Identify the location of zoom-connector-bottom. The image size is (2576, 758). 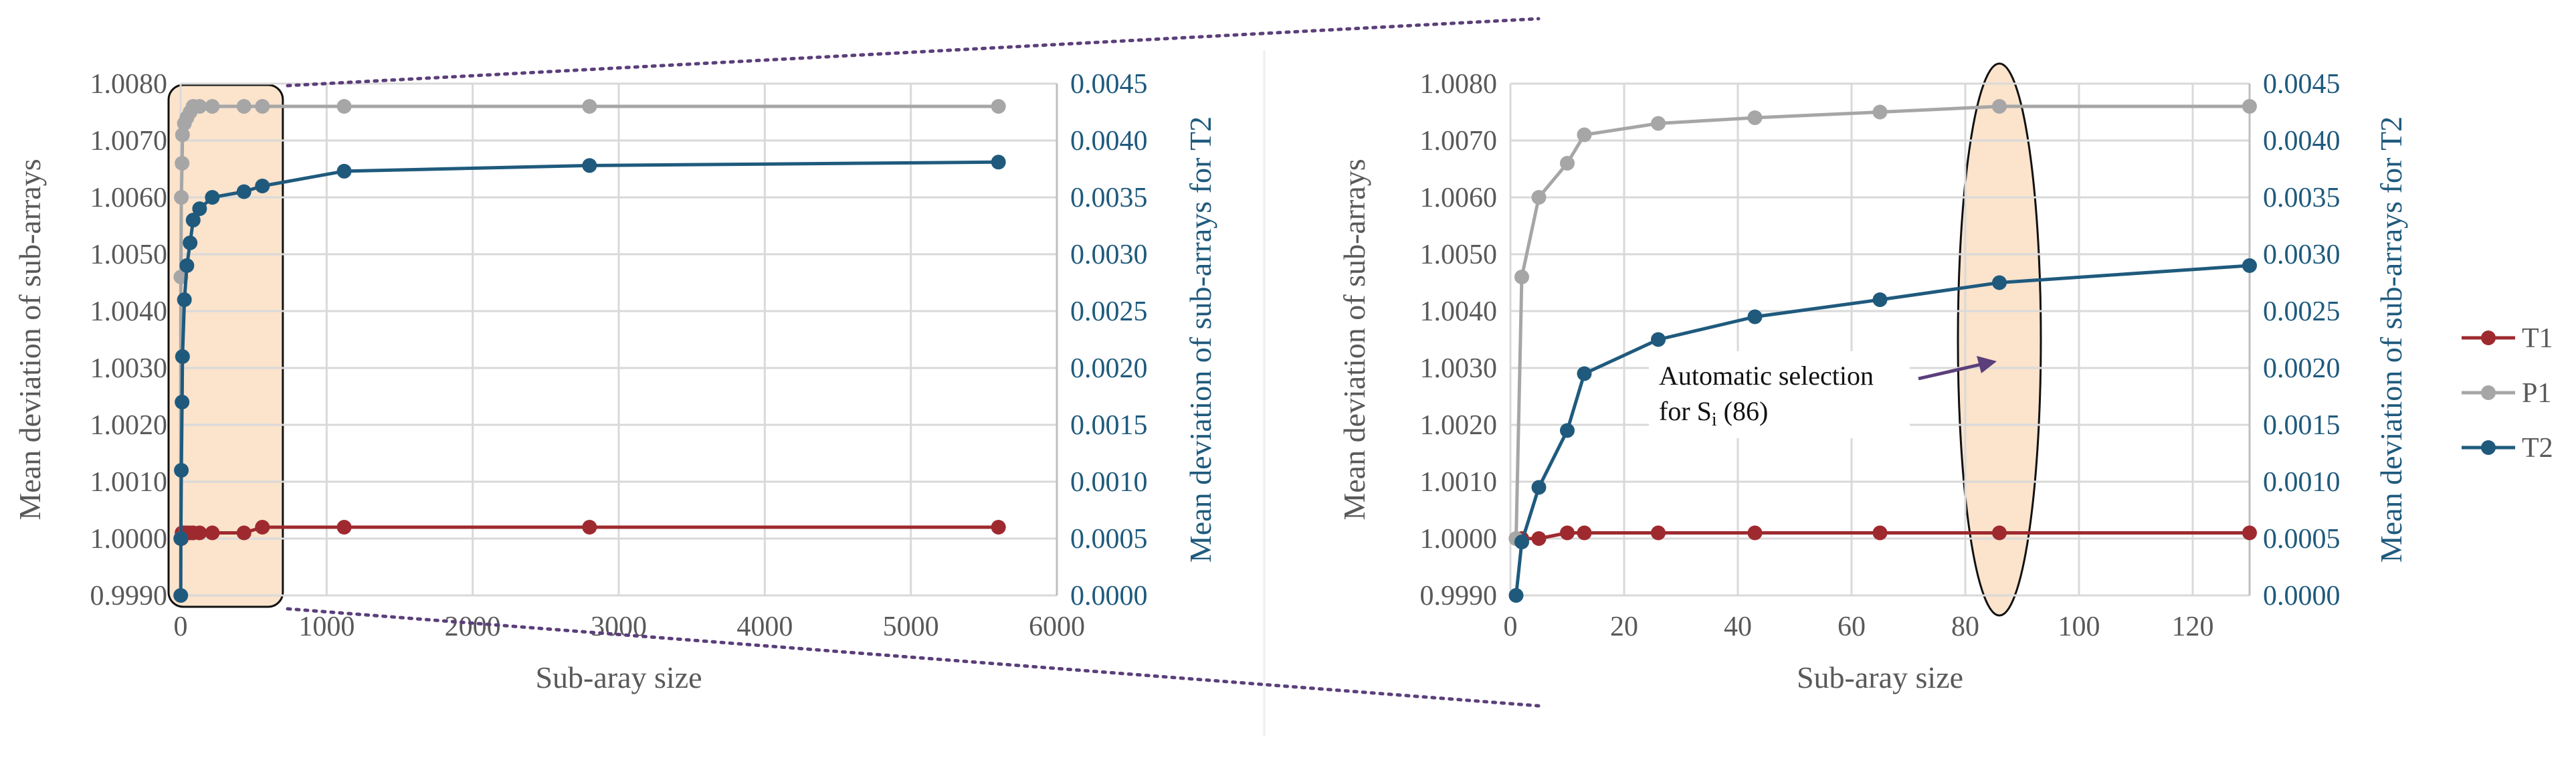
(914, 657).